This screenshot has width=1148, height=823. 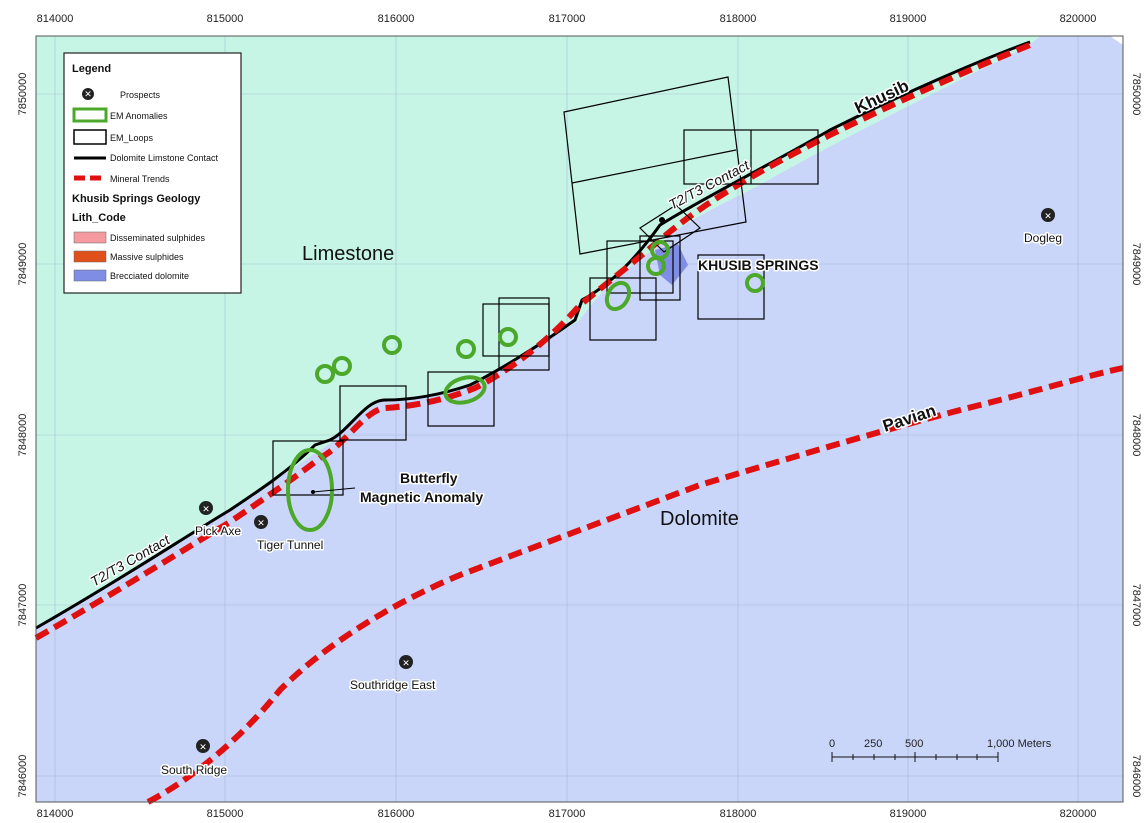 I want to click on y-axis-left: 7850000 7849000 7848000 7847000 7846000, so click(x=23, y=435).